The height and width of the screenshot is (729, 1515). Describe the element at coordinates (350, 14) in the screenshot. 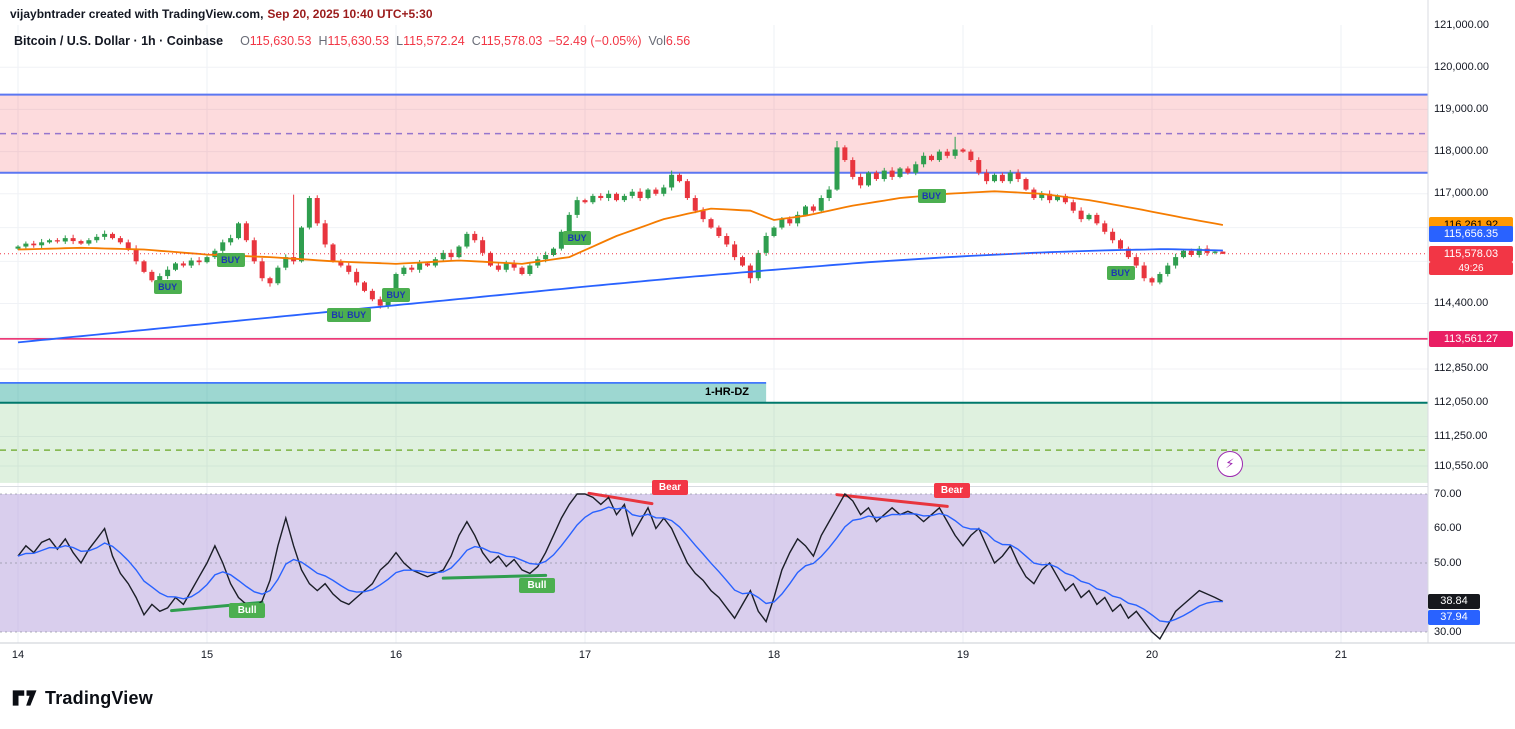

I see `watermark-date: Sep 20, 2025 10:40 UTC+5:30` at that location.